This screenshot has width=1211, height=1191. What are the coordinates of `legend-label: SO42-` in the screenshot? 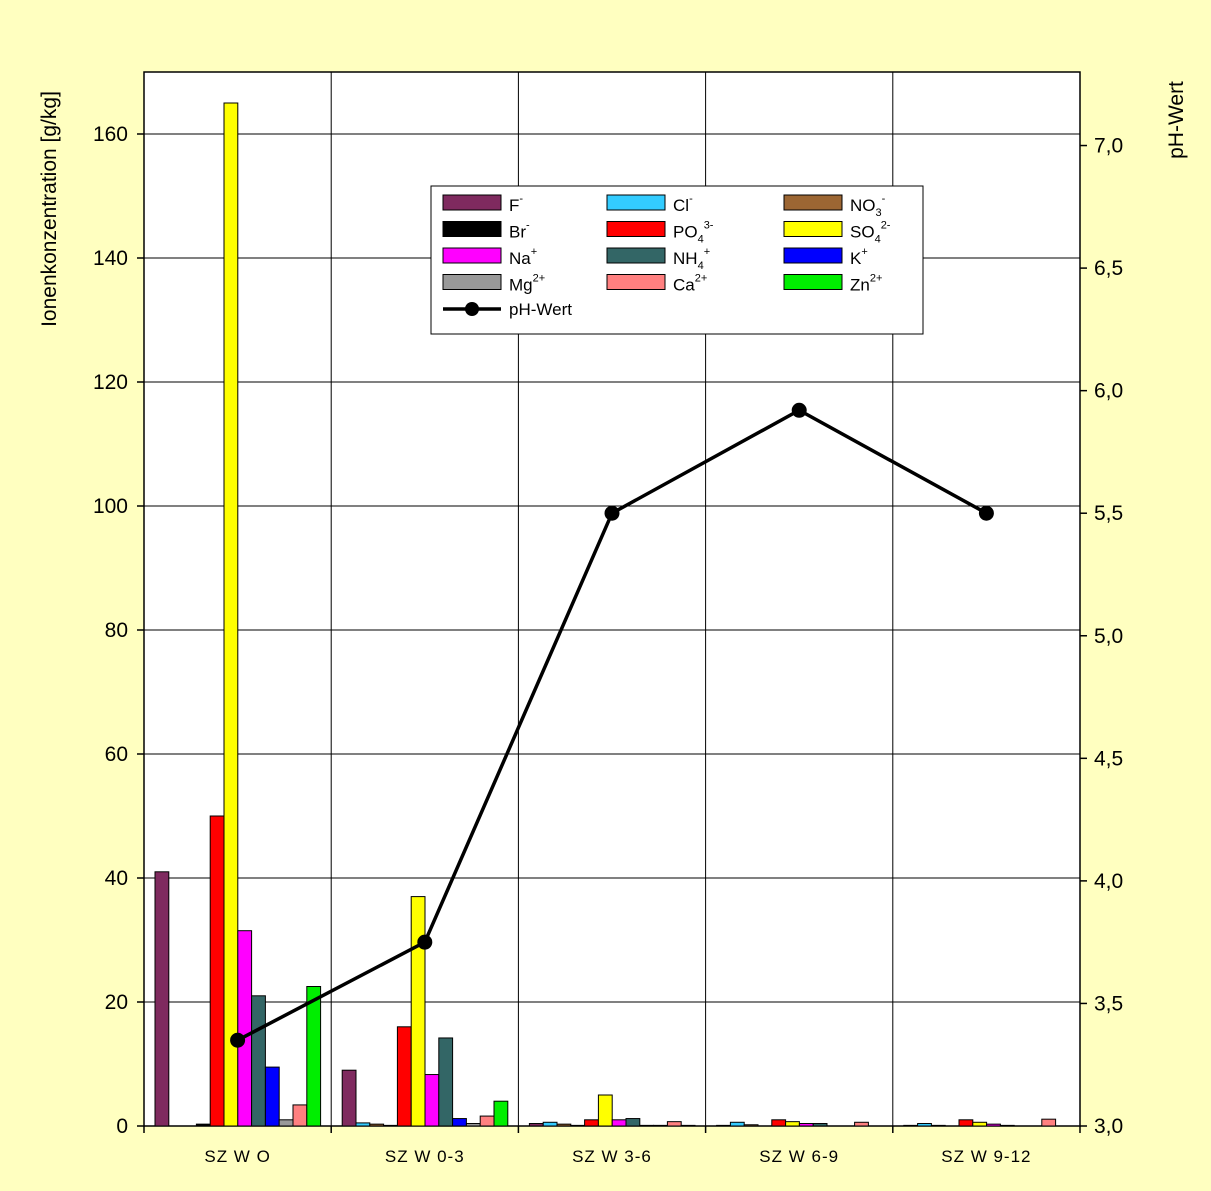 It's located at (870, 233).